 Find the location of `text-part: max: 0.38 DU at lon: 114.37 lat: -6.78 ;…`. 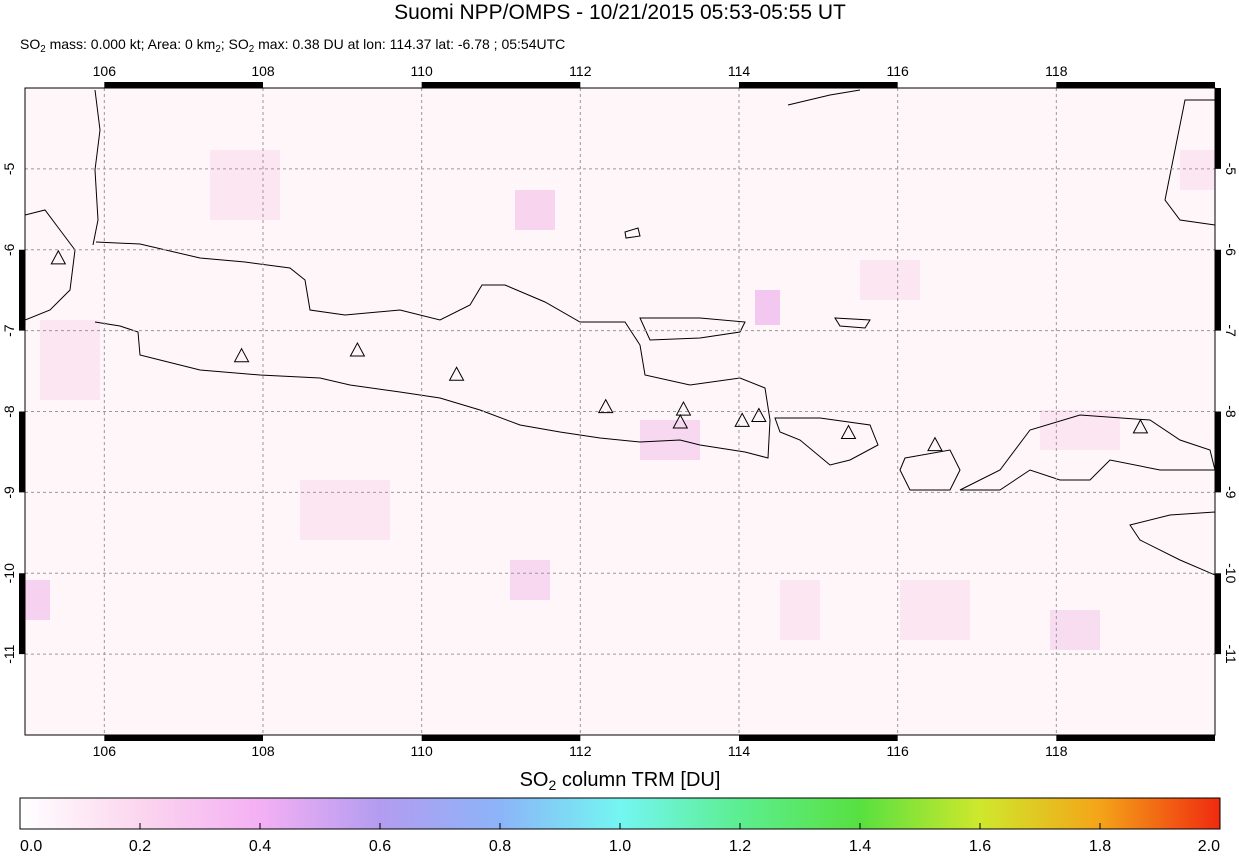

text-part: max: 0.38 DU at lon: 114.37 lat: -6.78 ;… is located at coordinates (409, 44).